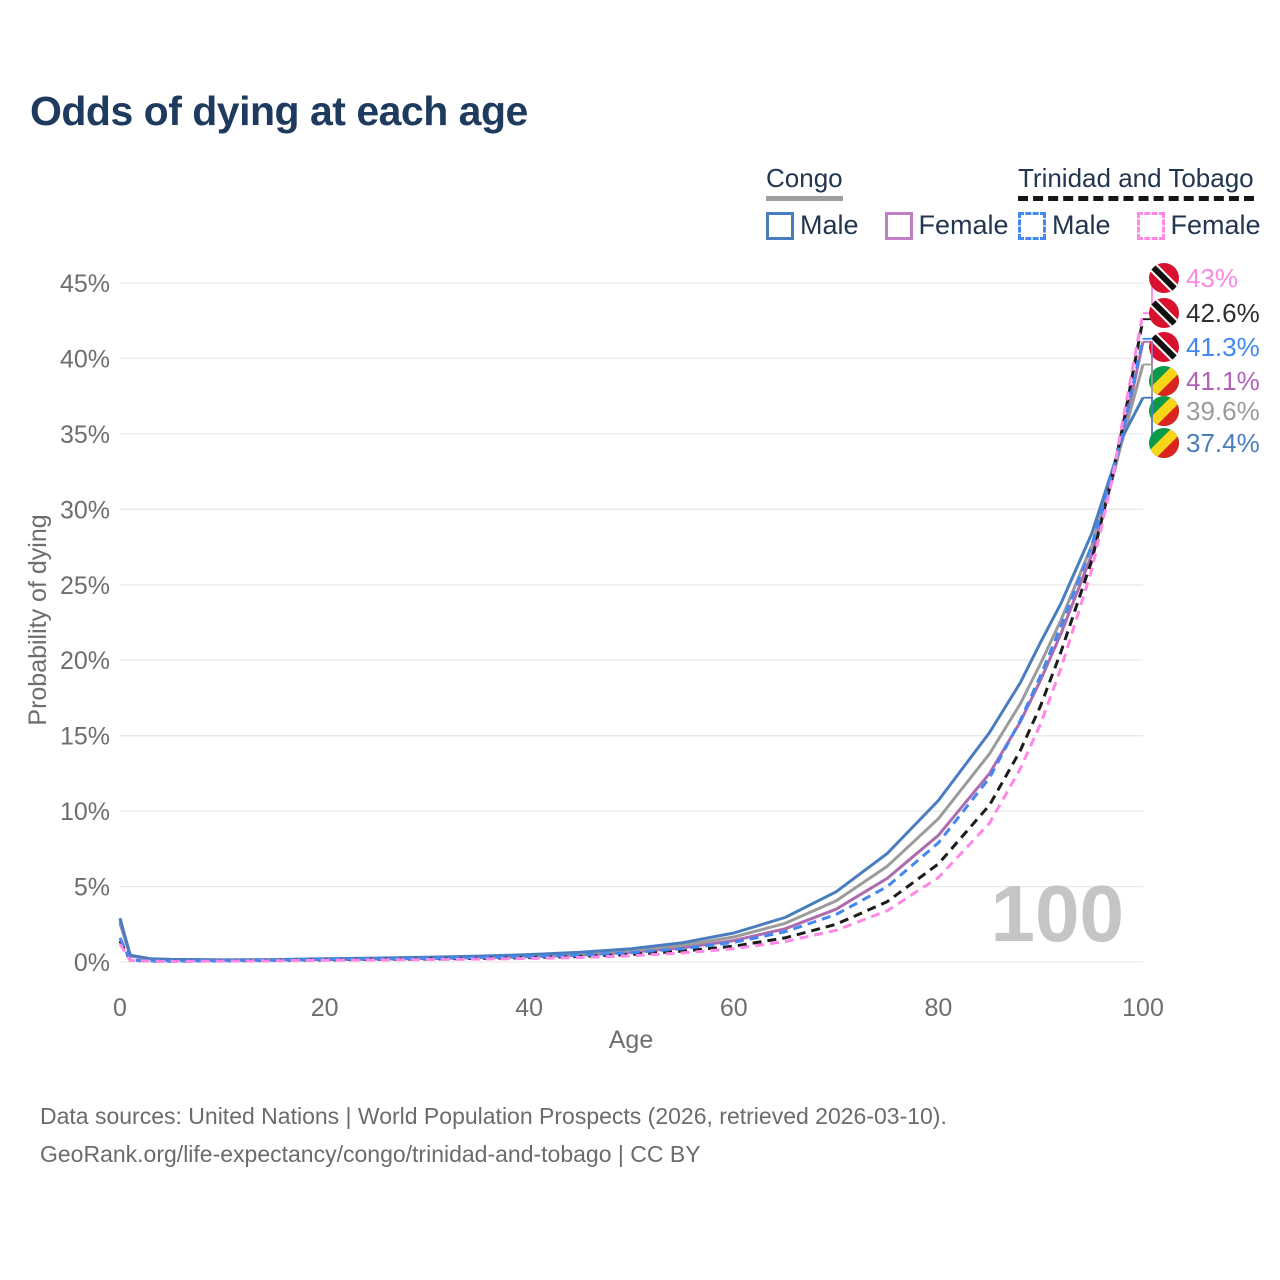 The image size is (1280, 1280). What do you see at coordinates (780, 225) in the screenshot?
I see `legend-swatch-congo-male` at bounding box center [780, 225].